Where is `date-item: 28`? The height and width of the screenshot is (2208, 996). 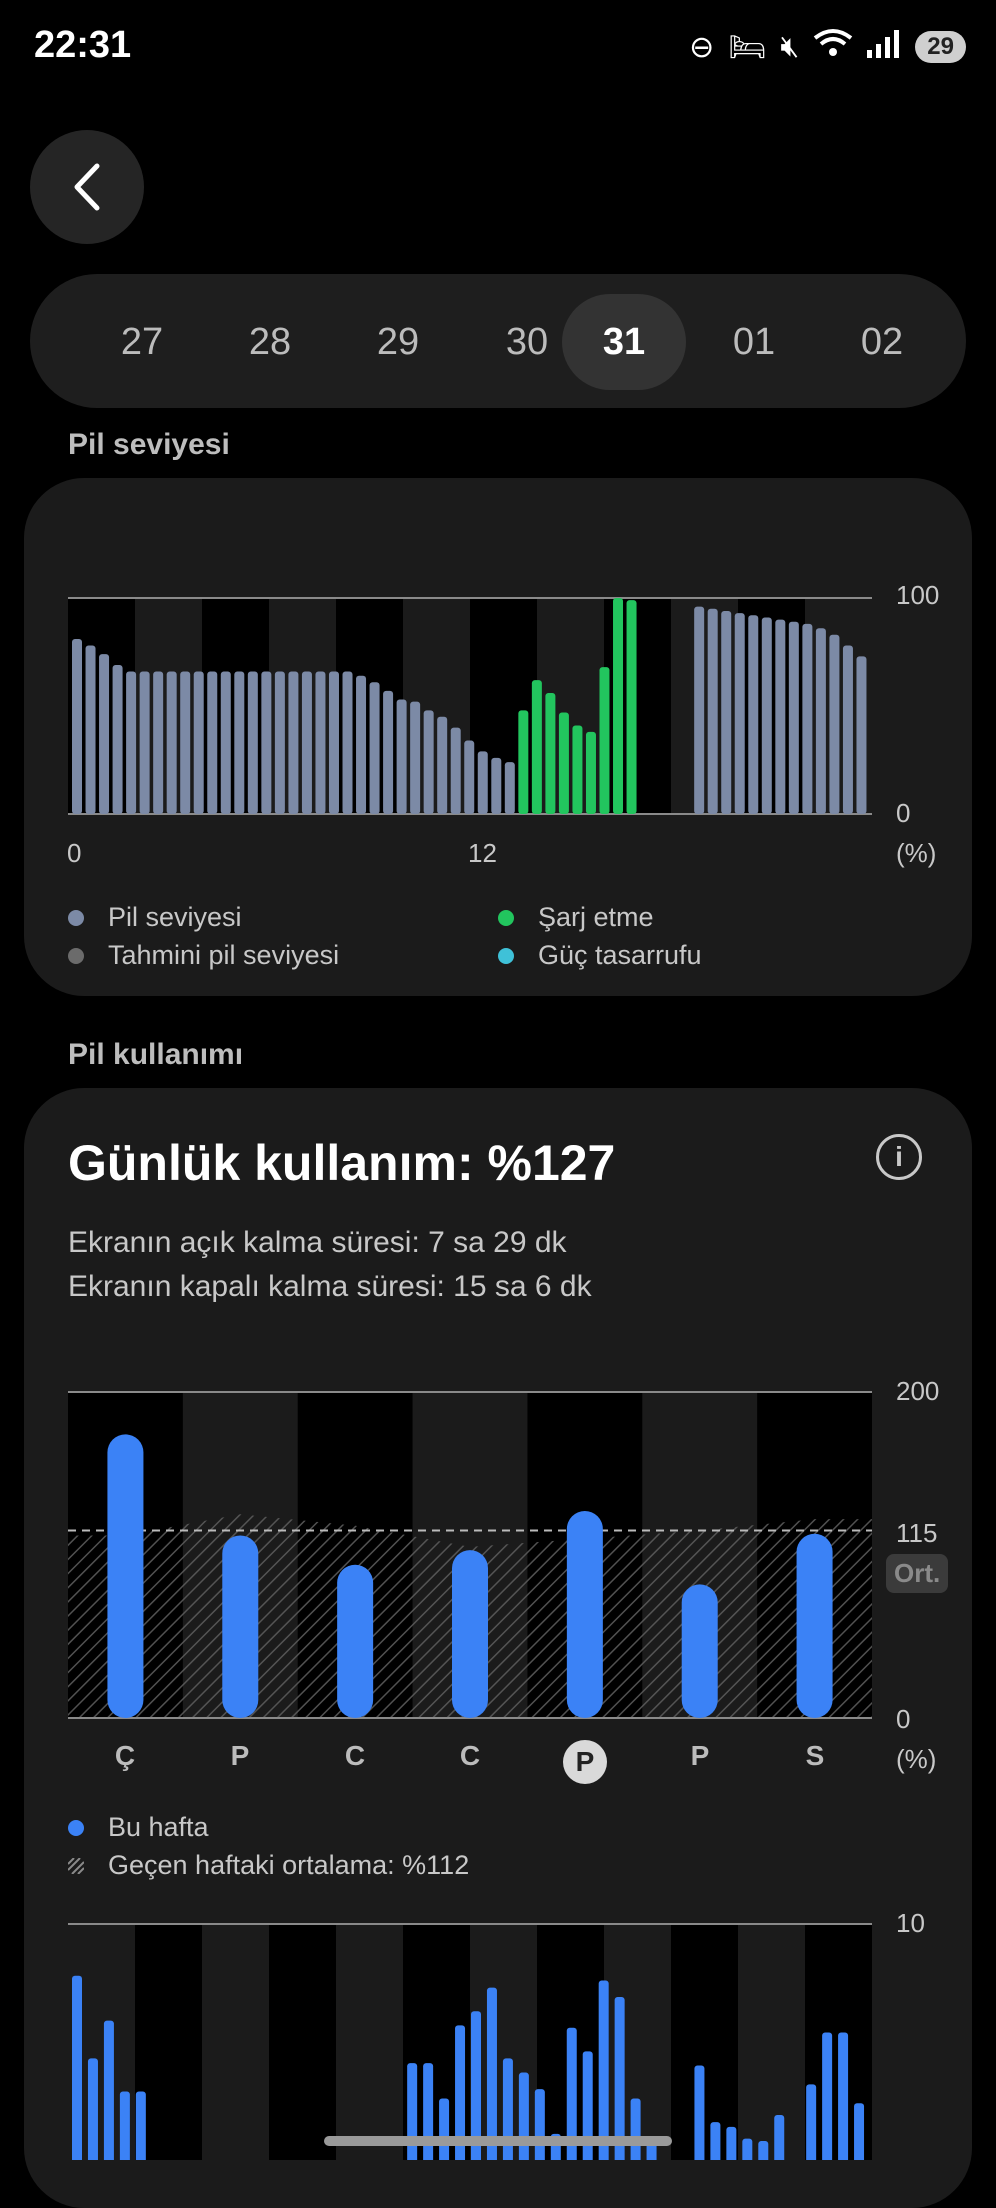
date-item: 28 is located at coordinates (270, 341).